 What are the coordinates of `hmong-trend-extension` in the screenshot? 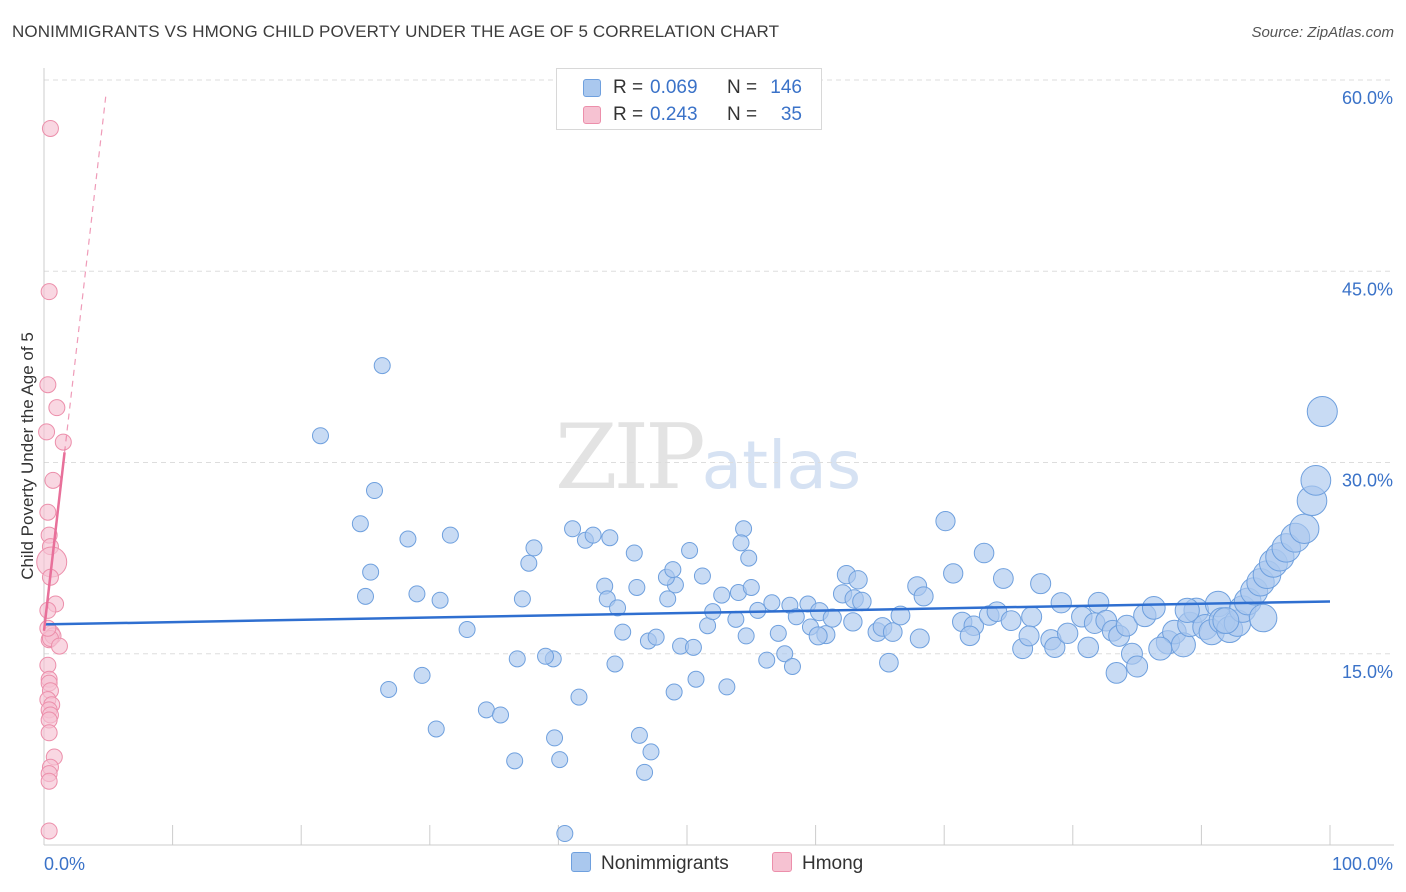 It's located at (85, 274).